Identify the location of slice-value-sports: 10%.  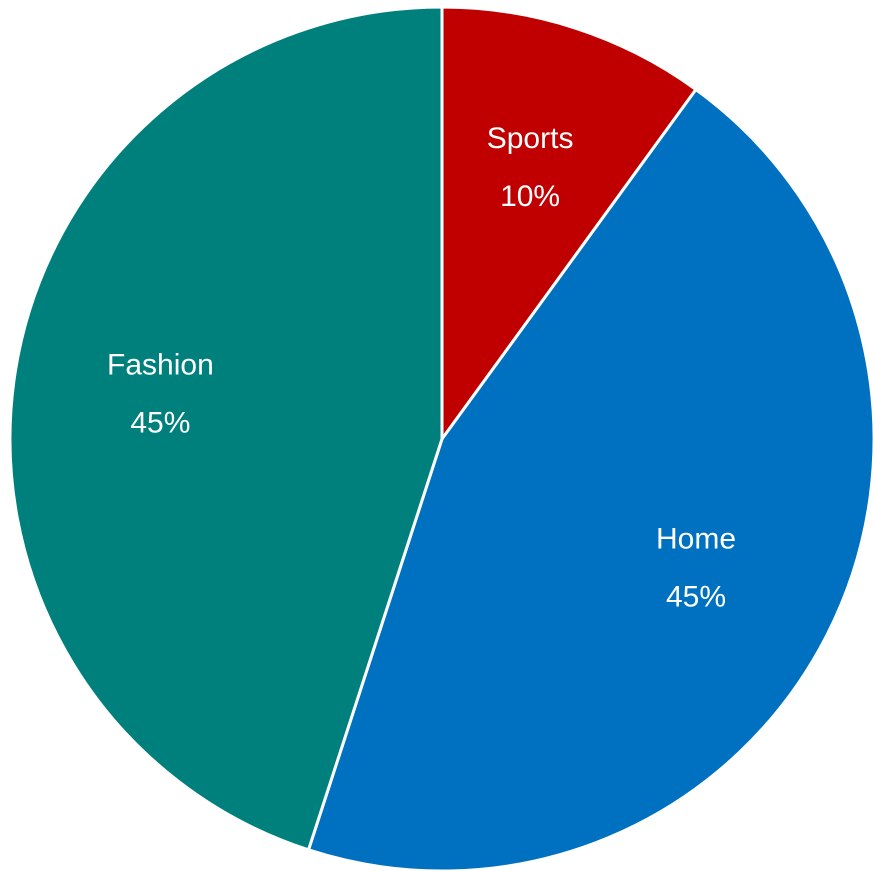
(530, 196).